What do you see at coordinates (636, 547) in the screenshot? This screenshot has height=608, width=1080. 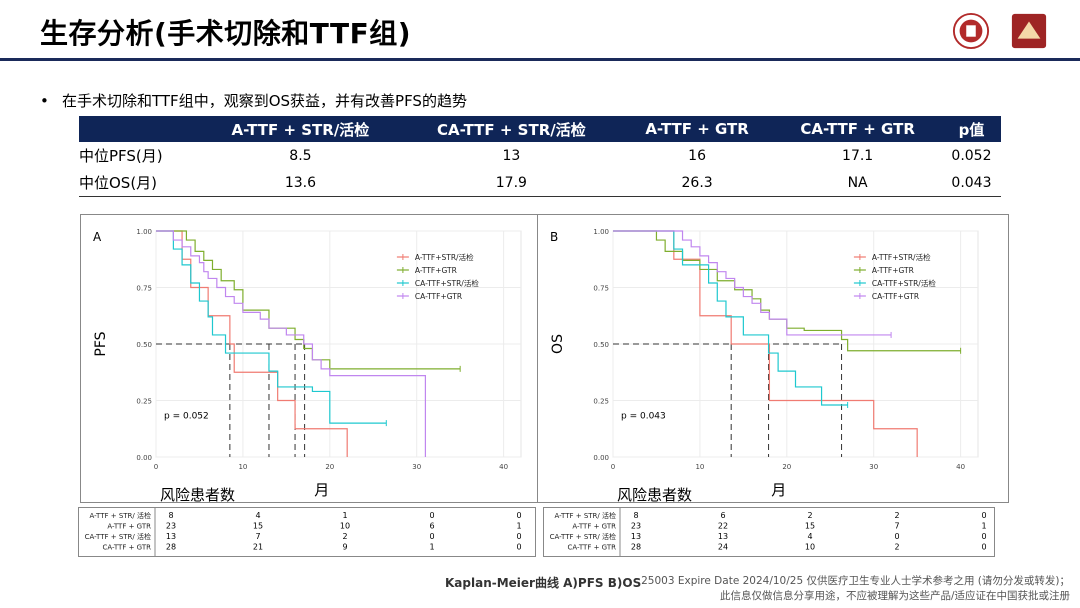 I see `risk-count: 28` at bounding box center [636, 547].